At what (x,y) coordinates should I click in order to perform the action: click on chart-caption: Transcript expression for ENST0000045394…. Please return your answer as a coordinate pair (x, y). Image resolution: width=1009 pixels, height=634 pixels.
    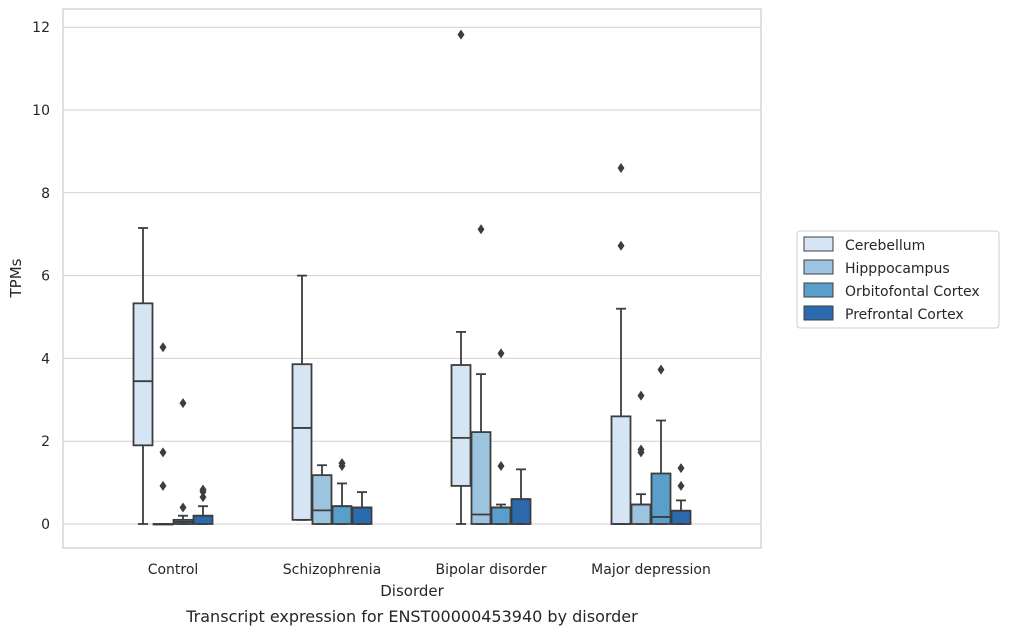
    Looking at the image, I should click on (411, 616).